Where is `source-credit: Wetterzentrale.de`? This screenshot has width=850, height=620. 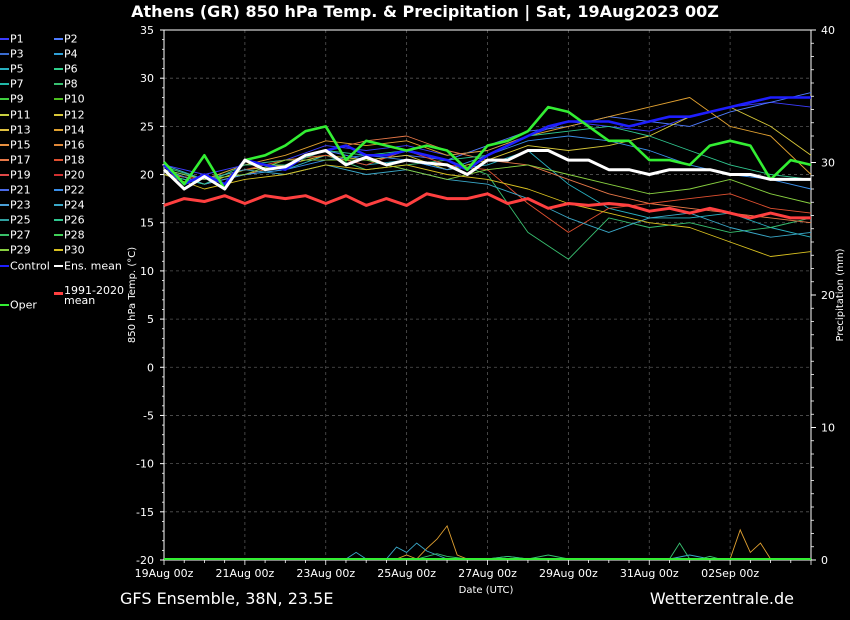 source-credit: Wetterzentrale.de is located at coordinates (721, 598).